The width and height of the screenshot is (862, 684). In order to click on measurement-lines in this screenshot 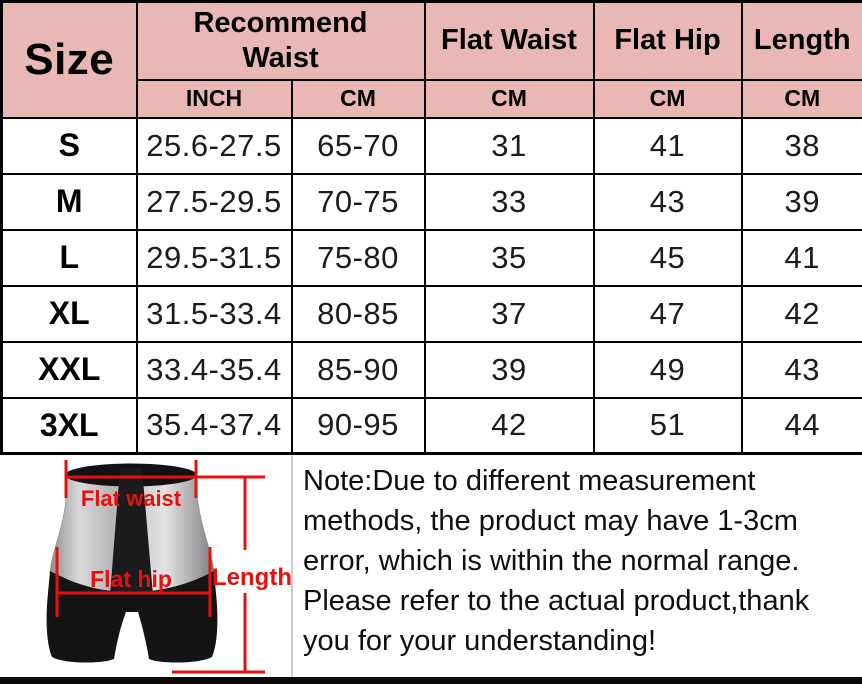, I will do `click(160, 567)`.